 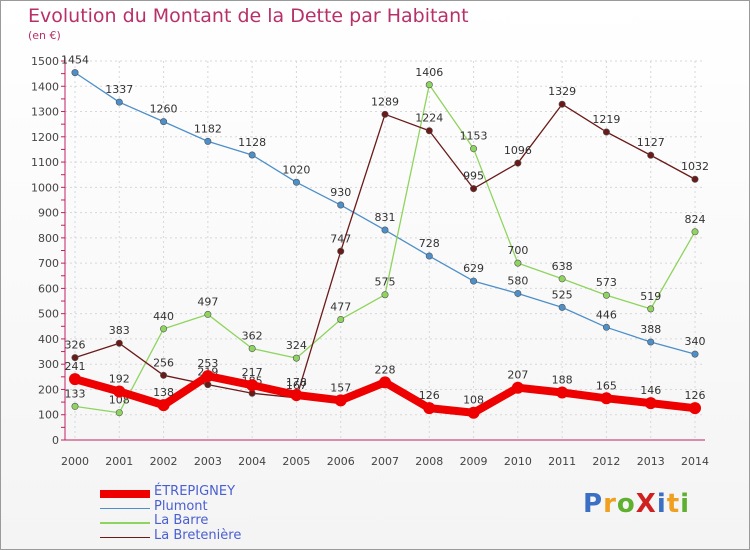 What do you see at coordinates (385, 461) in the screenshot?
I see `x-tick-label: 2007` at bounding box center [385, 461].